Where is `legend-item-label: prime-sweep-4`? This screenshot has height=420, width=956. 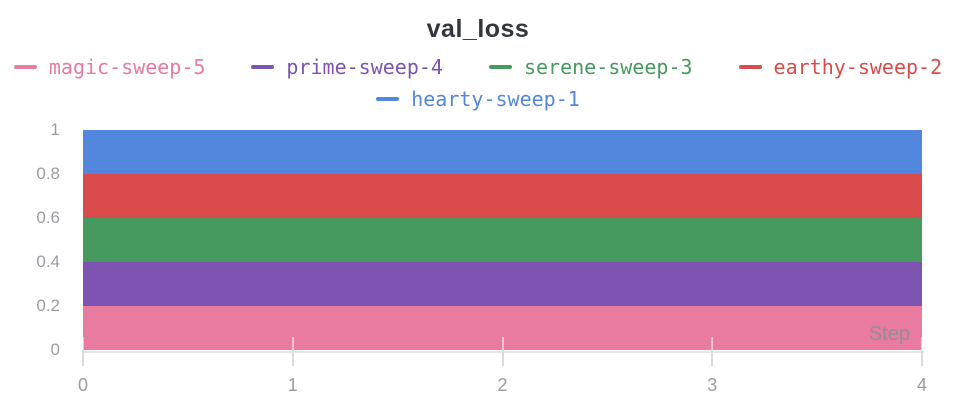
legend-item-label: prime-sweep-4 is located at coordinates (364, 67).